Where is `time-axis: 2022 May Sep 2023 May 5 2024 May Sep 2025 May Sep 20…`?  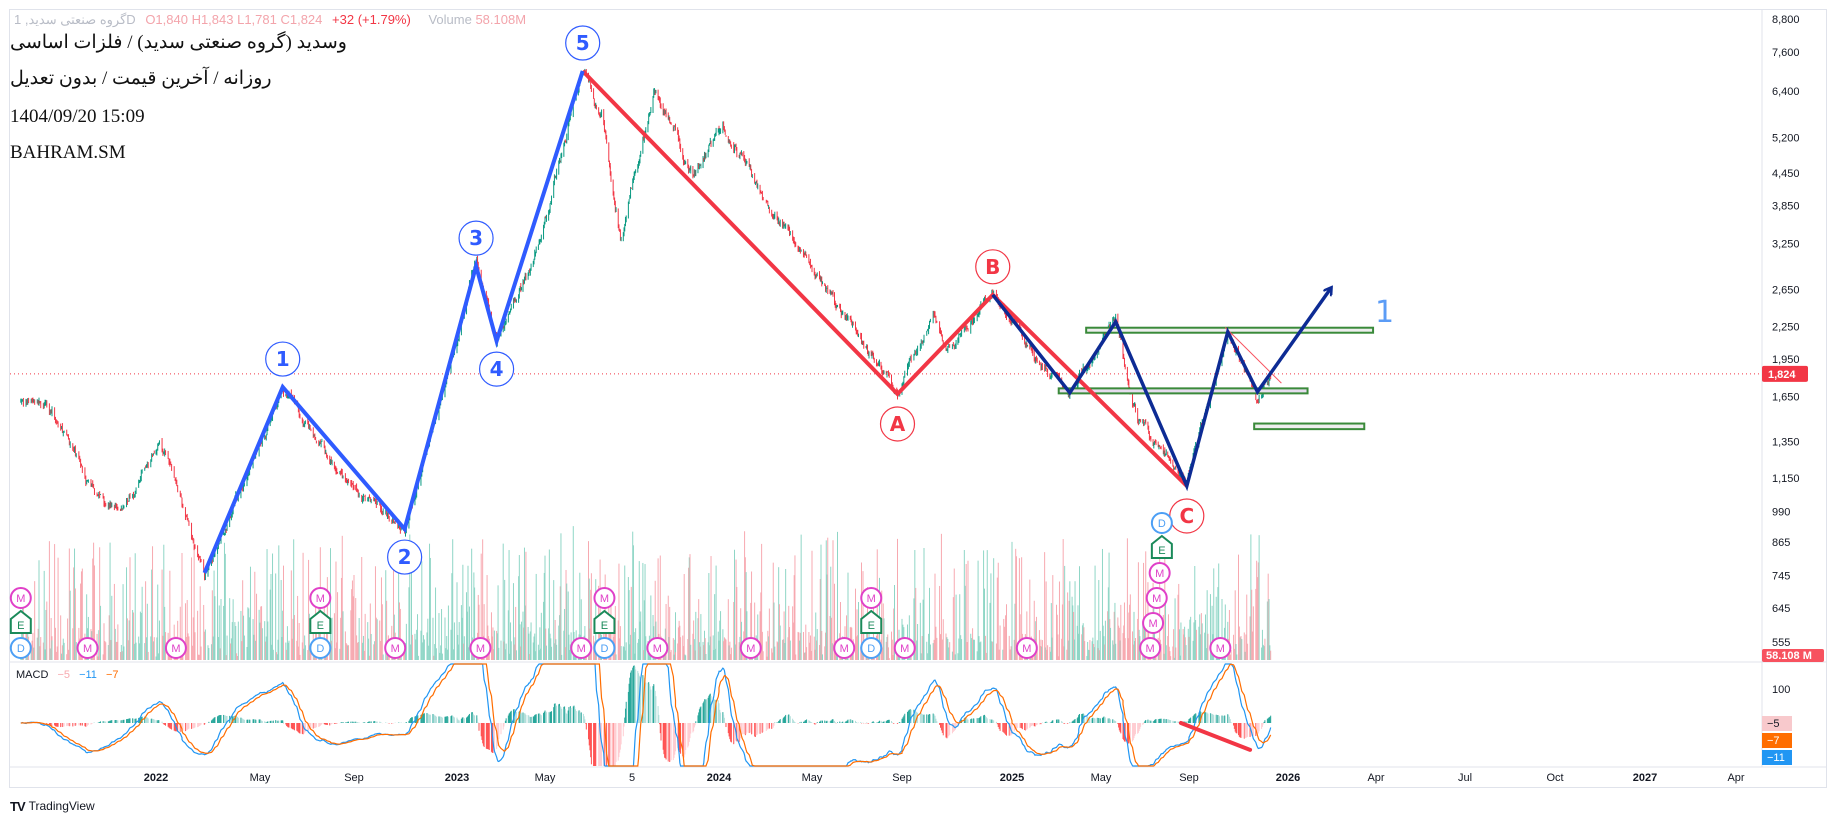 time-axis: 2022 May Sep 2023 May 5 2024 May Sep 2025 May Sep 20… is located at coordinates (944, 778).